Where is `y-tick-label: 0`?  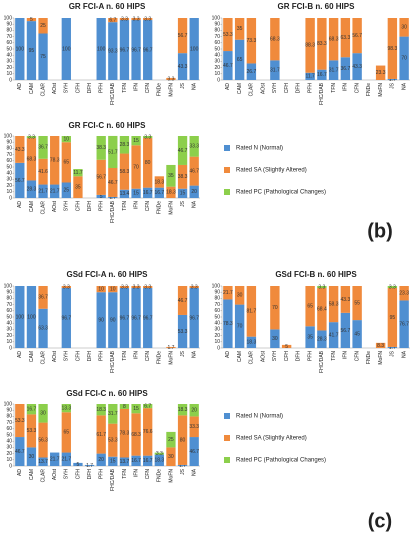
y-tick-label: 0 is located at coordinates (218, 80).